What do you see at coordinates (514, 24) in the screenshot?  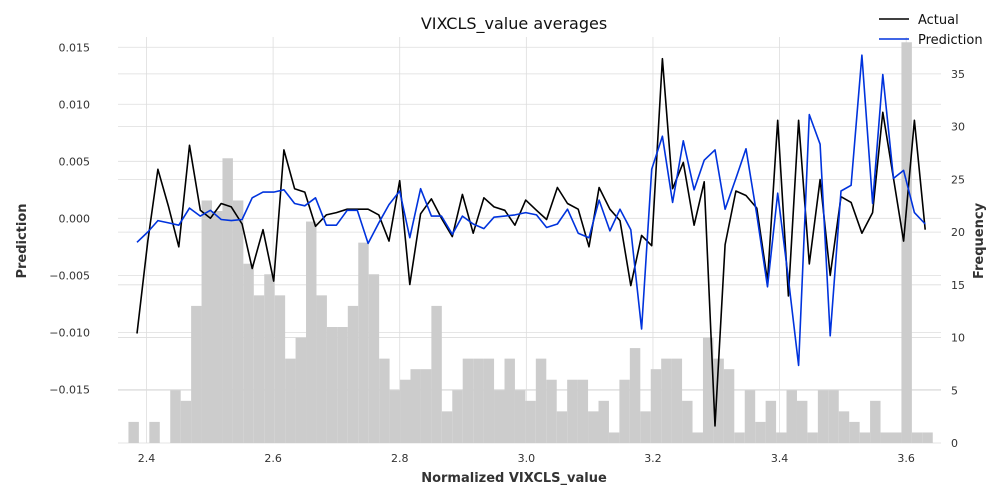 I see `chart-title: VIXCLS_value averages` at bounding box center [514, 24].